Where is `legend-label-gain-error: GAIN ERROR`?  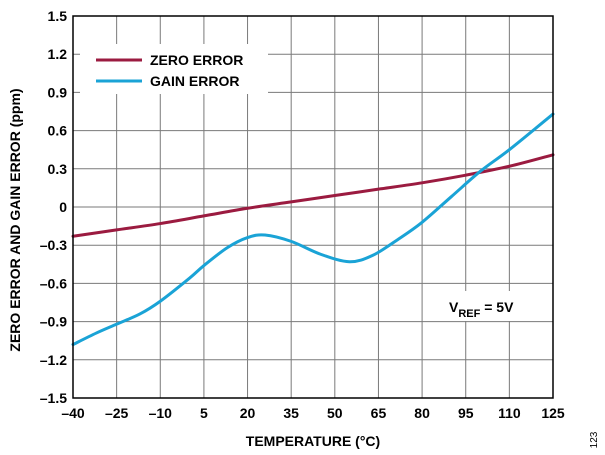 legend-label-gain-error: GAIN ERROR is located at coordinates (194, 81).